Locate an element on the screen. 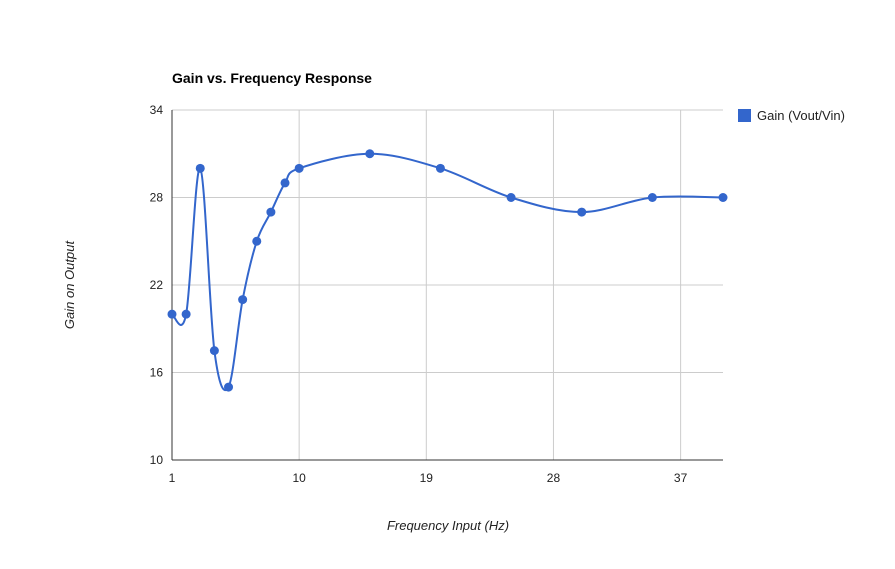  chart-title: Gain vs. Frequency Response is located at coordinates (272, 78).